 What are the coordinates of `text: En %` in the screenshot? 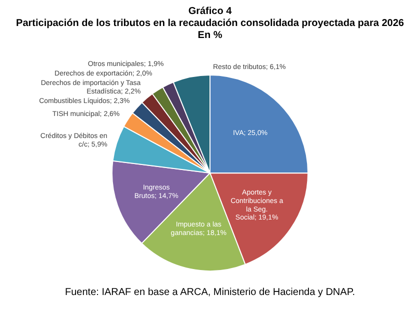 It's located at (210, 35).